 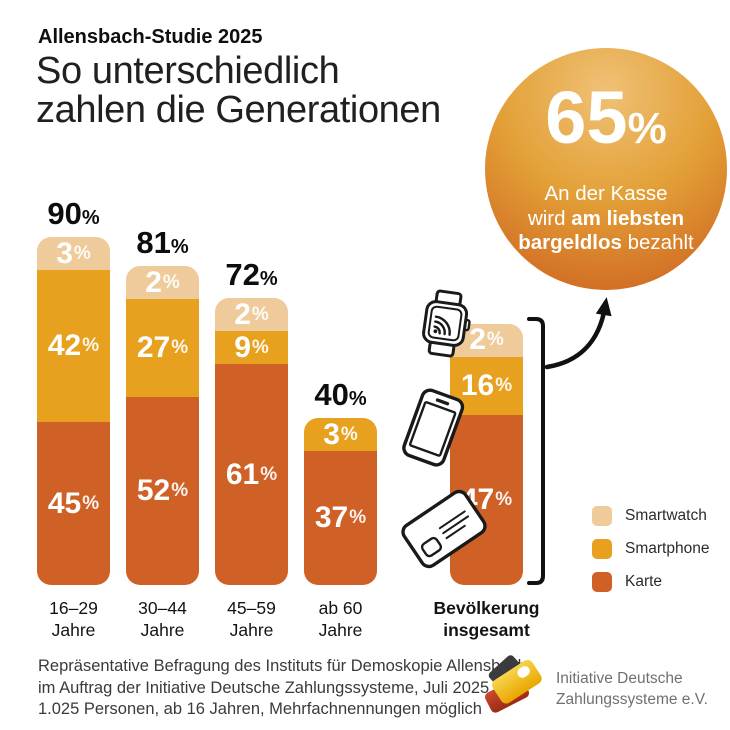 I want to click on category-label: ab 60 Jahre, so click(x=340, y=619).